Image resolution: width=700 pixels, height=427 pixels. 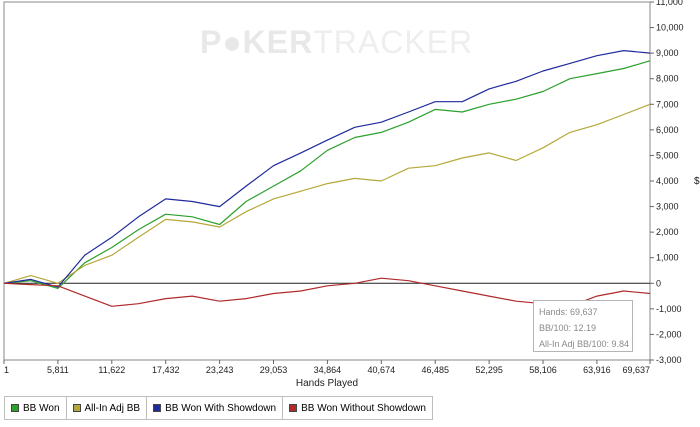 What do you see at coordinates (327, 383) in the screenshot?
I see `x-axis-label: Hands Played` at bounding box center [327, 383].